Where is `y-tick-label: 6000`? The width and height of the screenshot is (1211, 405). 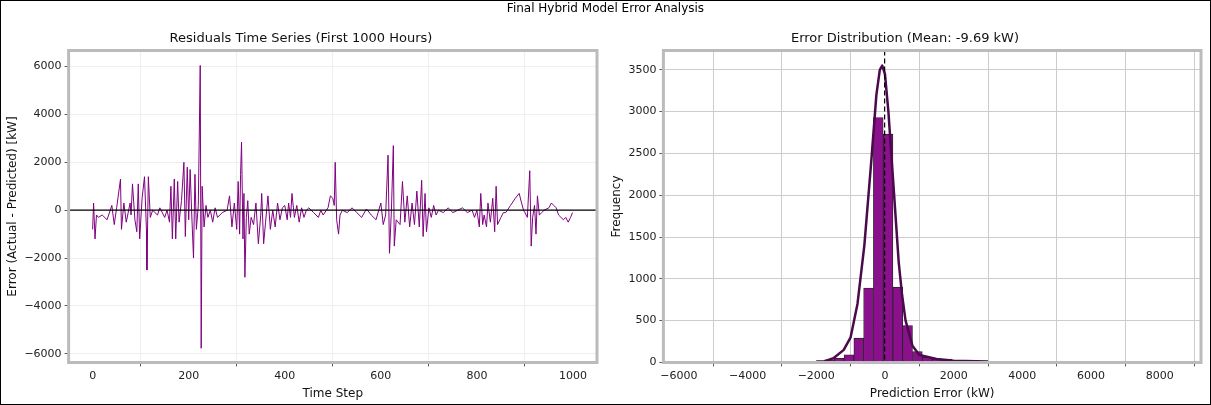
y-tick-label: 6000 is located at coordinates (47, 66).